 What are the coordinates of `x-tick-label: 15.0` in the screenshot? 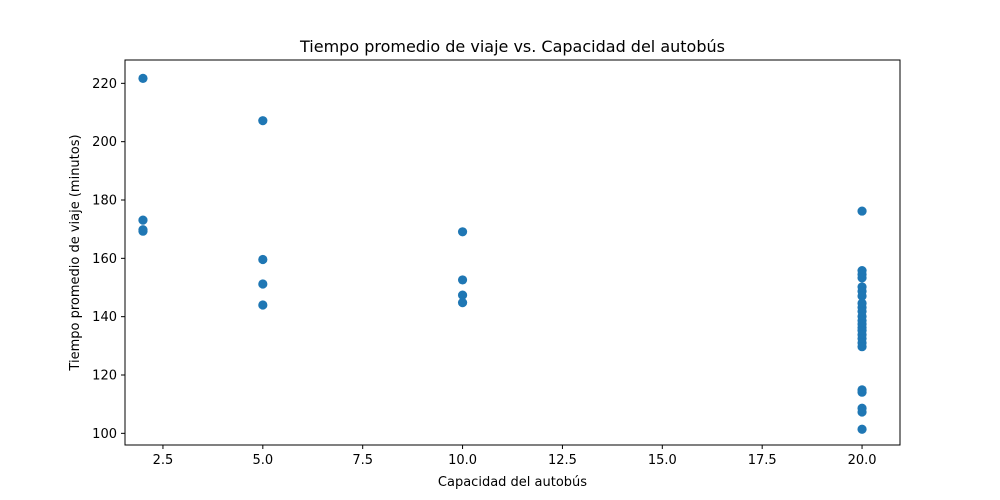 It's located at (662, 460).